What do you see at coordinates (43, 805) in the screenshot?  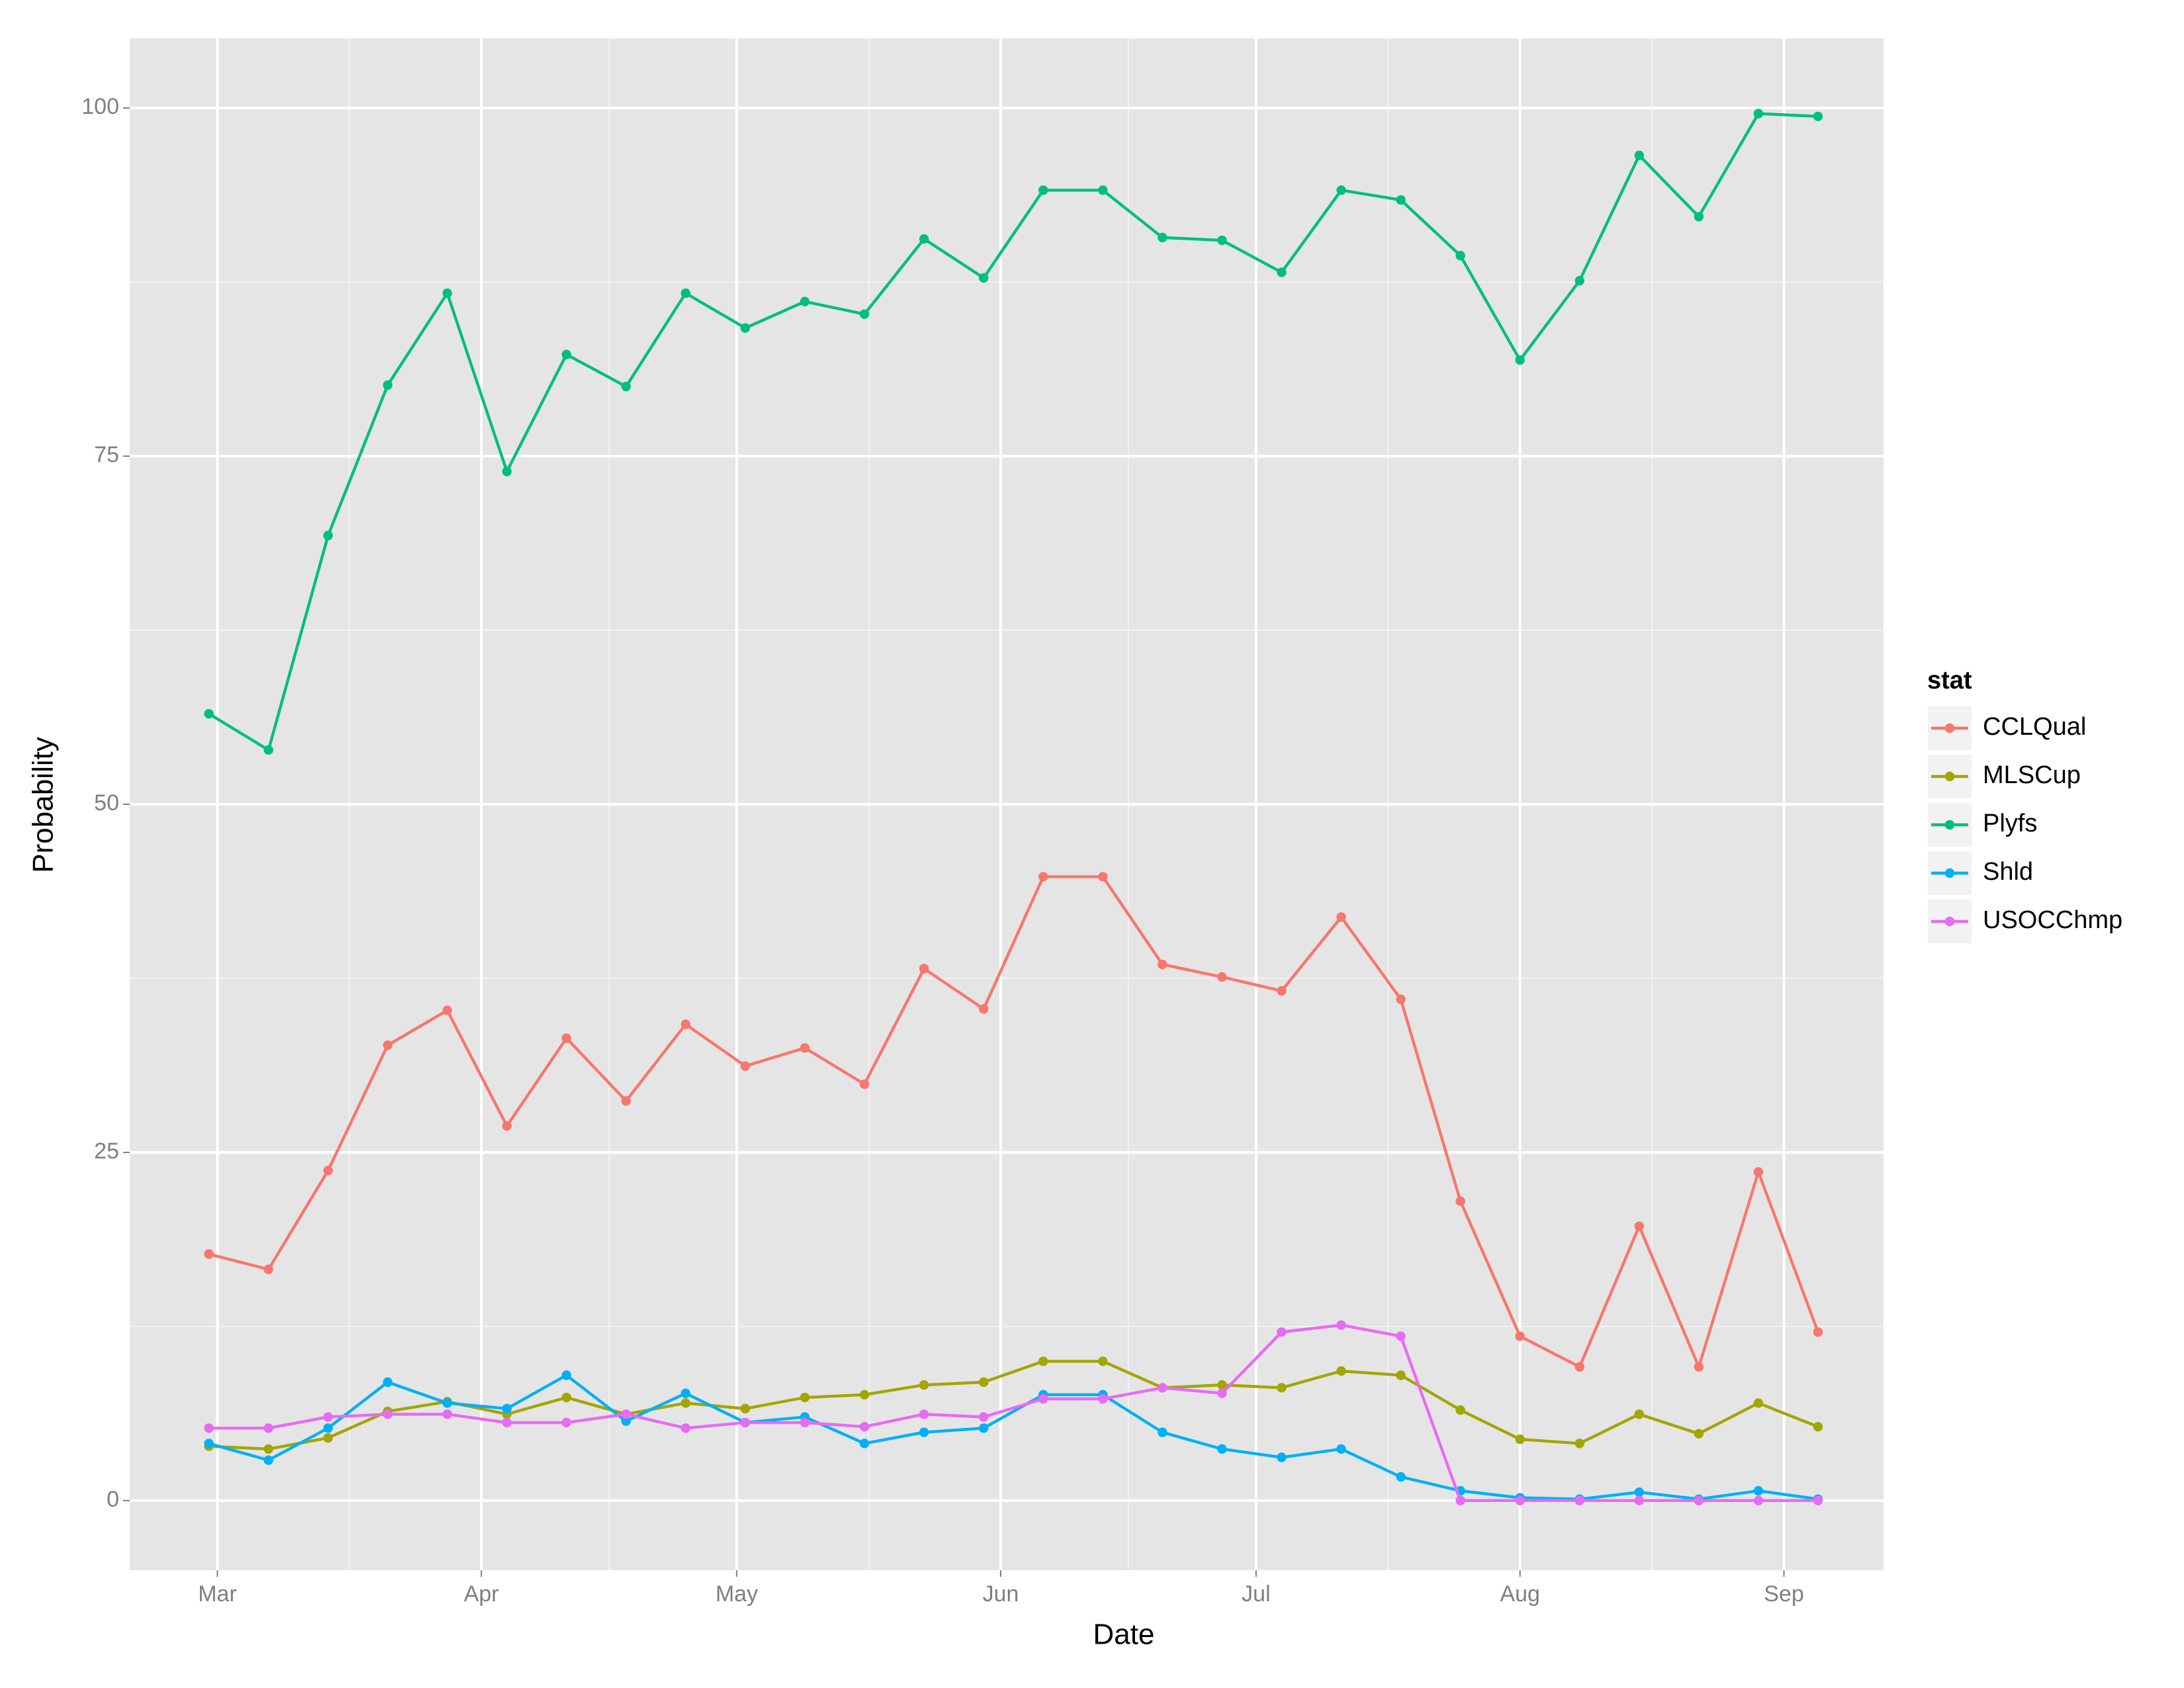 I see `y-axis-title: Probability` at bounding box center [43, 805].